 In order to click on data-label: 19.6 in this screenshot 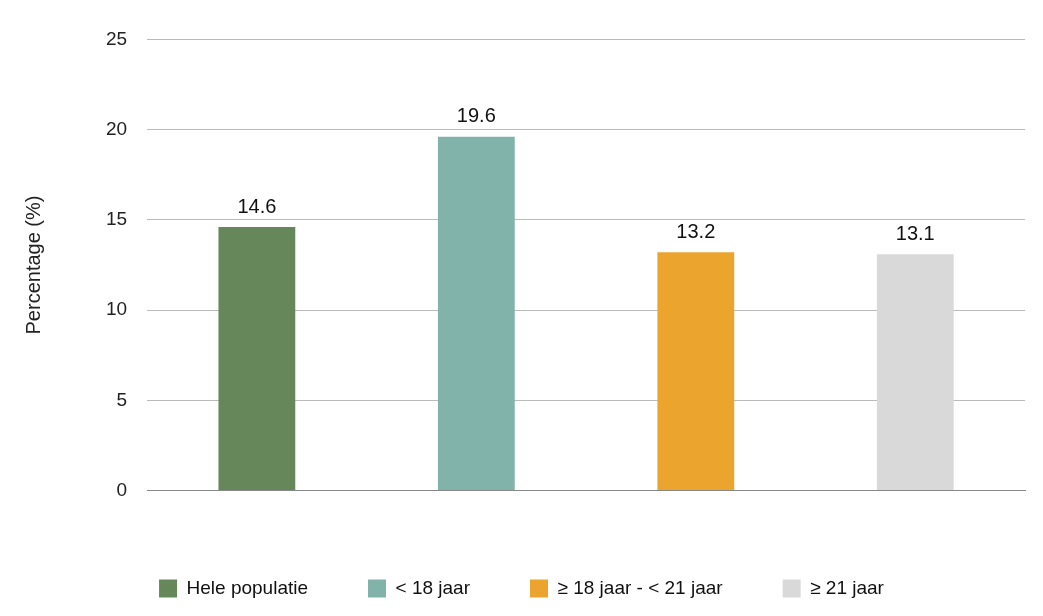, I will do `click(476, 115)`.